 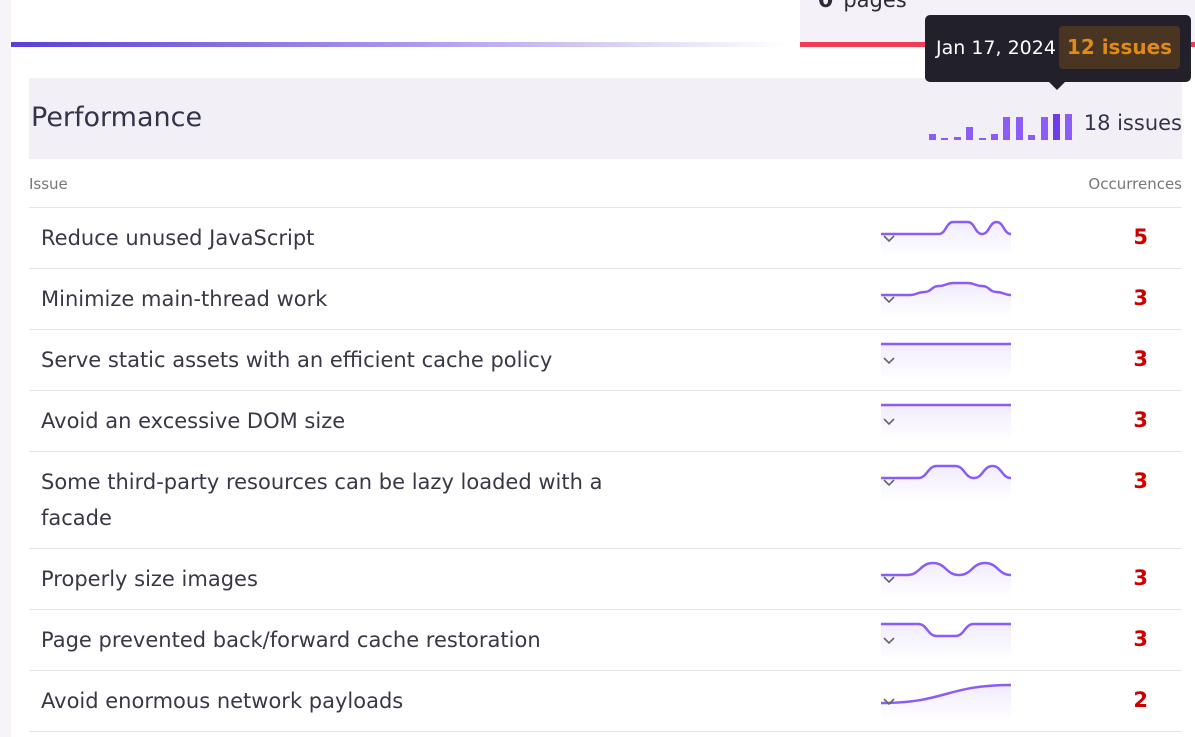 What do you see at coordinates (605, 700) in the screenshot?
I see `issue-row: Avoid enormous network payloads 2` at bounding box center [605, 700].